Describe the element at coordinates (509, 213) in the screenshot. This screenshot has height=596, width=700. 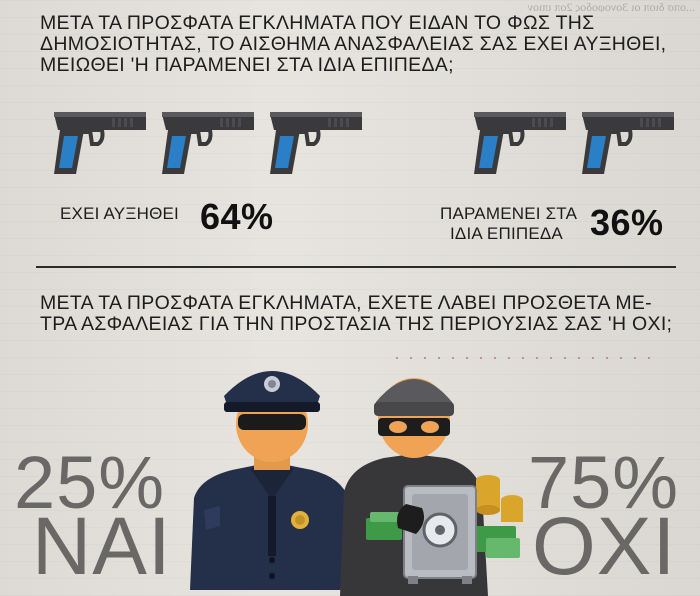
I see `same-label-line: ΠΑΡΑΜΕΝΕΙ ΣΤΑ` at that location.